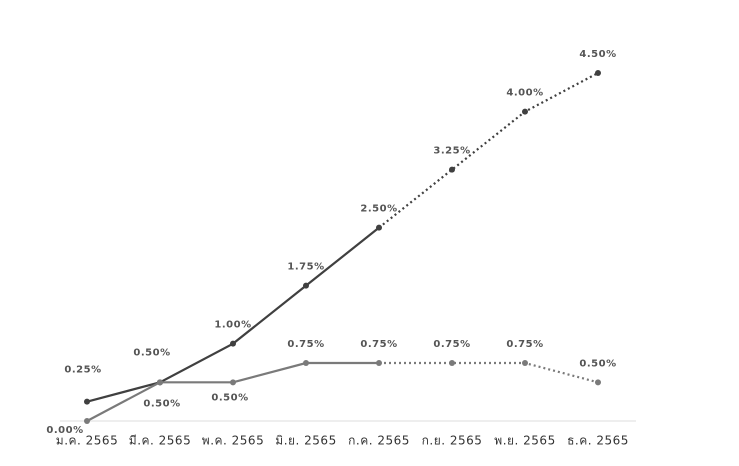 The image size is (739, 466). What do you see at coordinates (82, 370) in the screenshot?
I see `data-label: 0.25%` at bounding box center [82, 370].